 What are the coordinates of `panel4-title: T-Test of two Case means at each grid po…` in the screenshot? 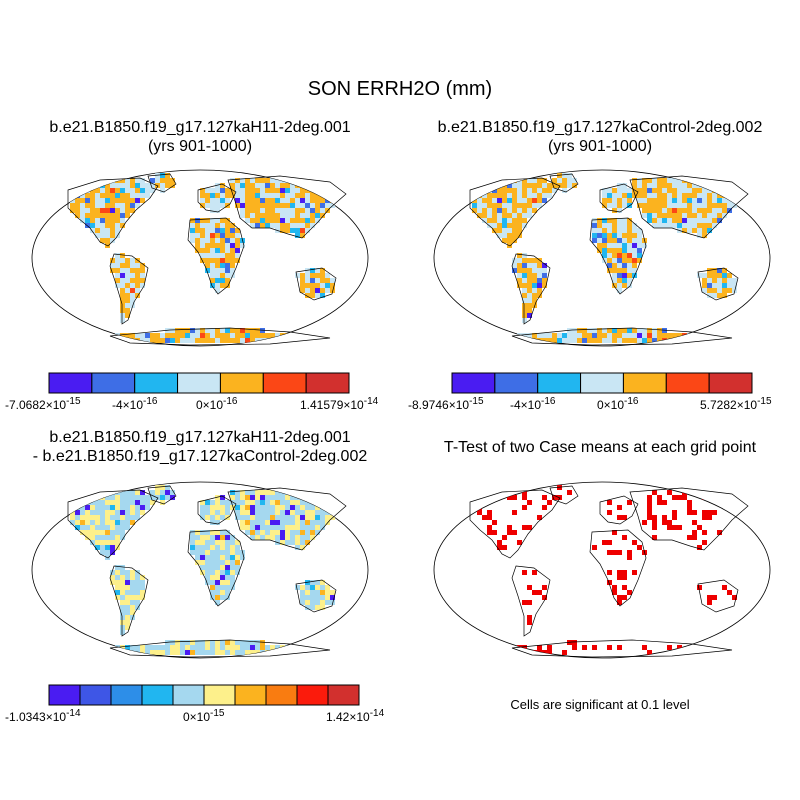 It's located at (600, 447).